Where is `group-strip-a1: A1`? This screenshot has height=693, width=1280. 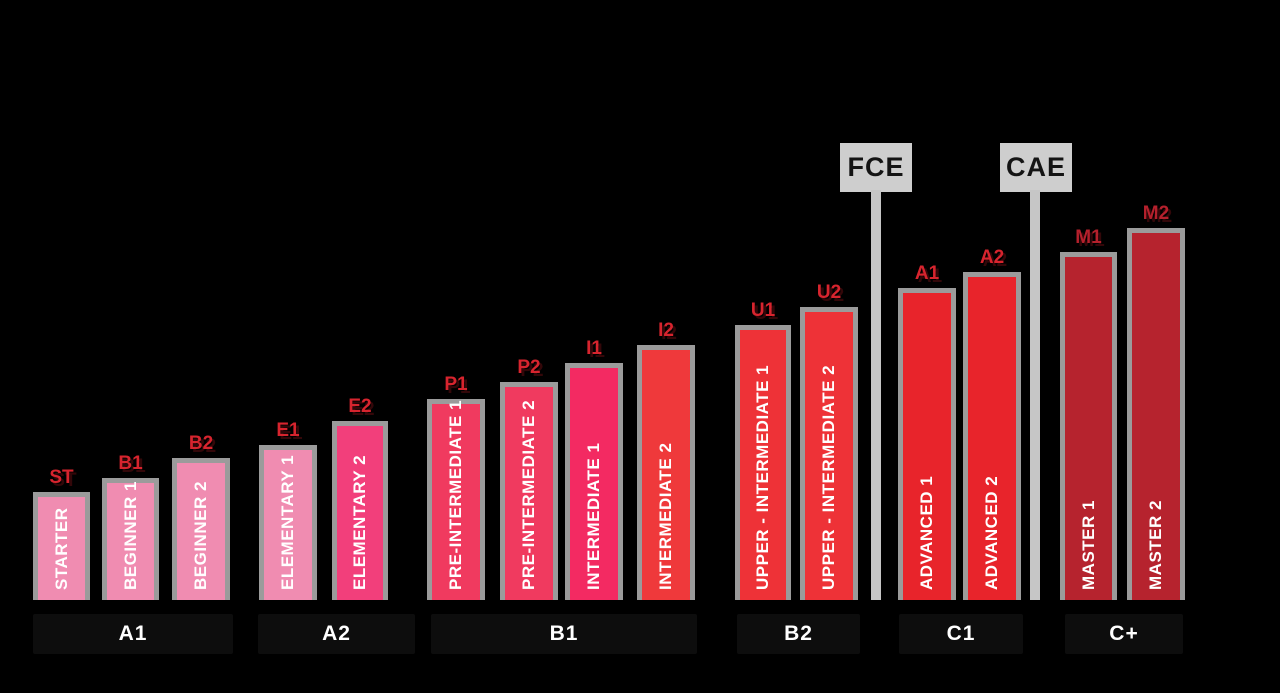 group-strip-a1: A1 is located at coordinates (133, 634).